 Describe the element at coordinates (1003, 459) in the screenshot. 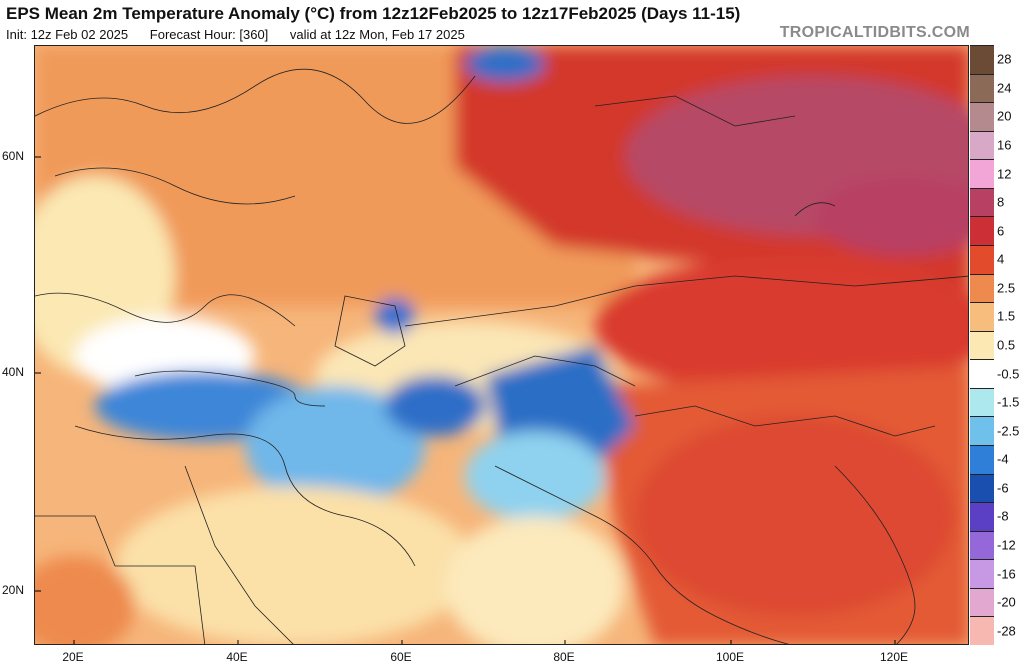

I see `legend-label: -4` at that location.